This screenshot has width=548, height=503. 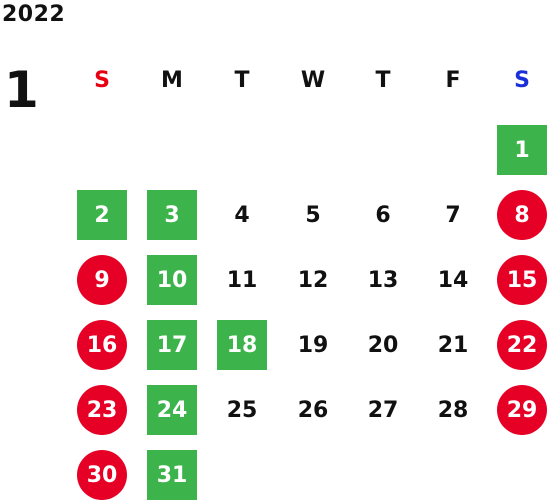 What do you see at coordinates (453, 345) in the screenshot?
I see `day-cell-21: 21` at bounding box center [453, 345].